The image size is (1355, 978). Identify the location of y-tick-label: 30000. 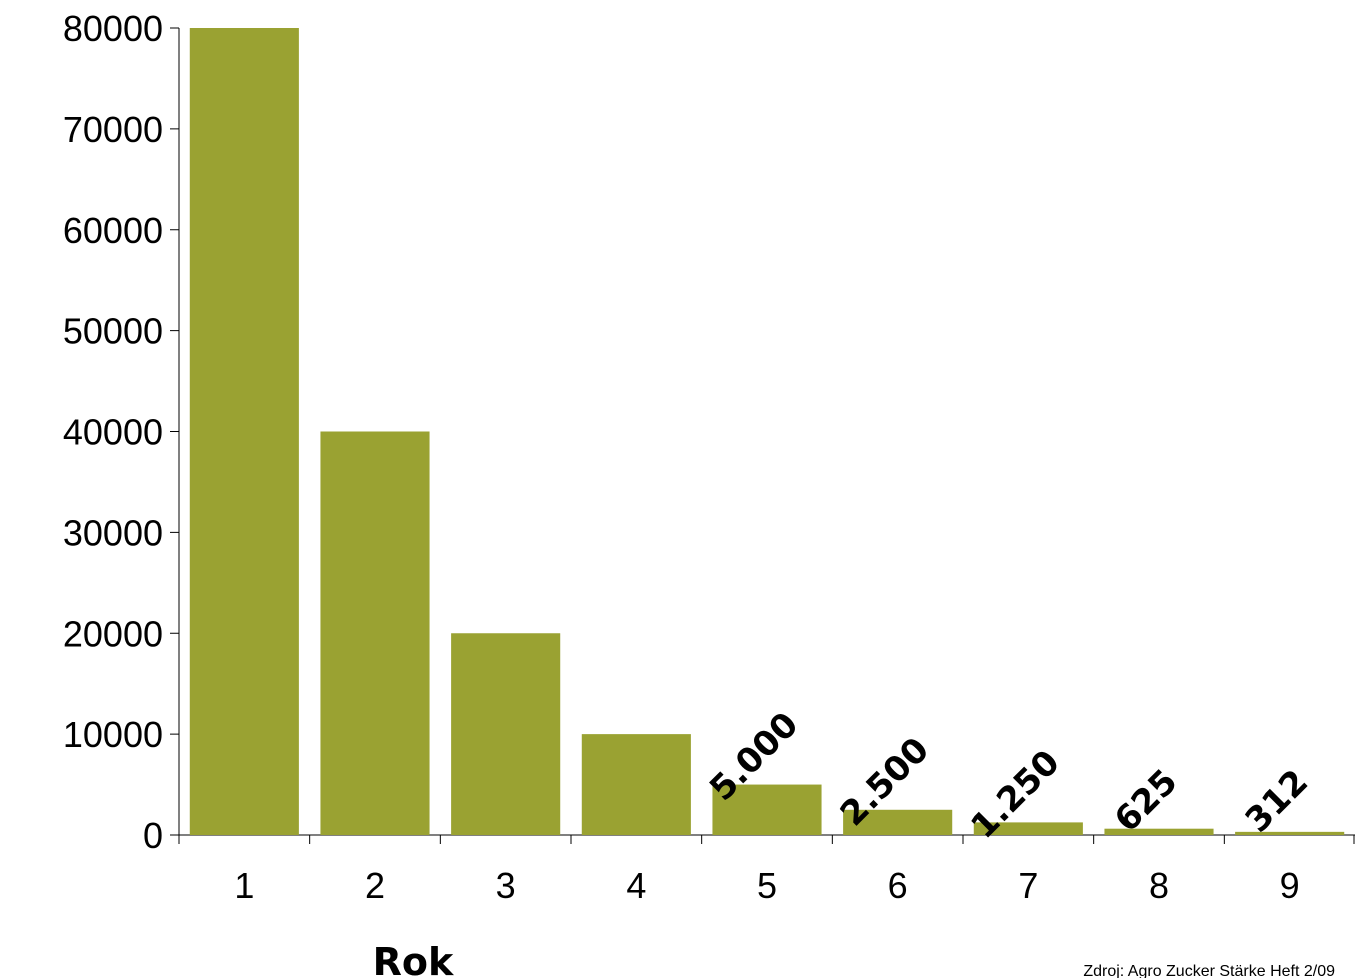
(113, 532).